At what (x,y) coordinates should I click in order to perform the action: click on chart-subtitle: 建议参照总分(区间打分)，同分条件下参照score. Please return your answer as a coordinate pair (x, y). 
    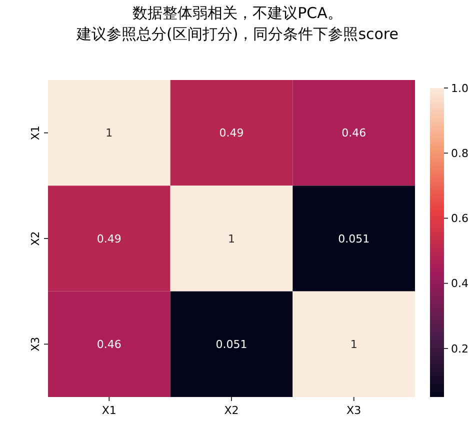
    Looking at the image, I should click on (237, 34).